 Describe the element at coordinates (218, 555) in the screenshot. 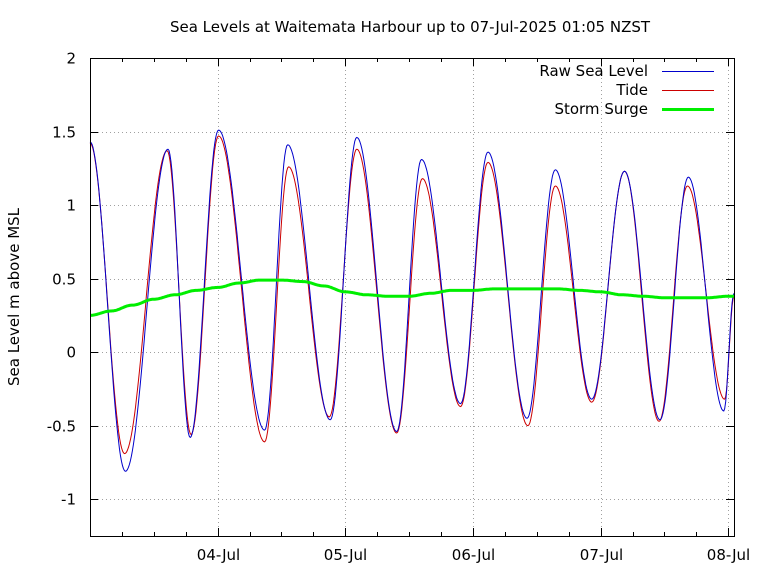

I see `x-tick-label: 04-Jul` at that location.